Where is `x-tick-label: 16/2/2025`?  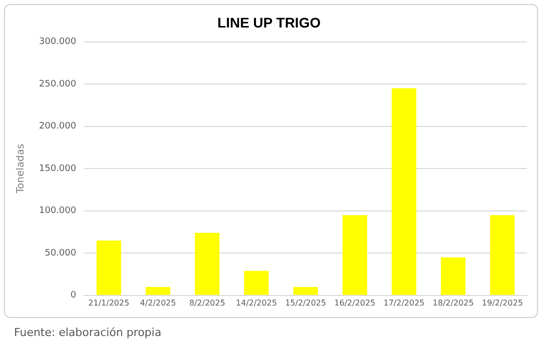
x-tick-label: 16/2/2025 is located at coordinates (355, 303).